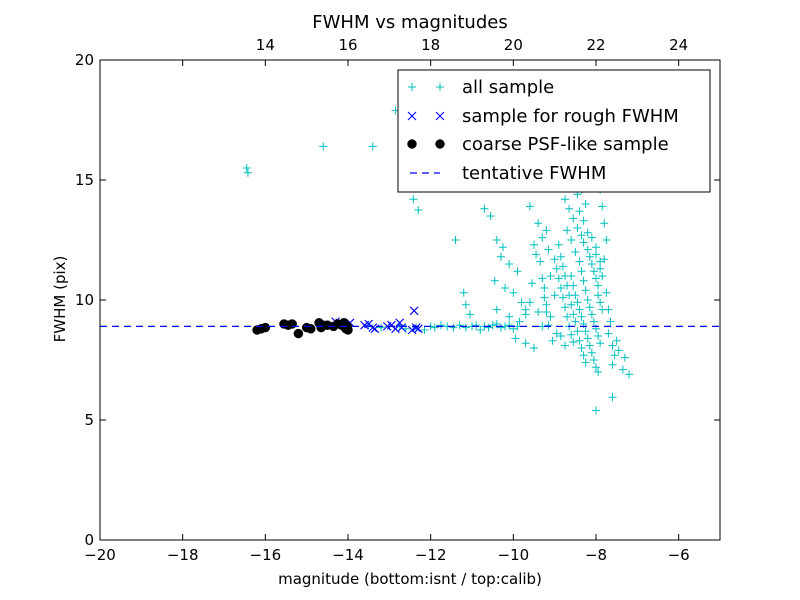  What do you see at coordinates (409, 22) in the screenshot?
I see `chart-title: FWHM vs magnitudes` at bounding box center [409, 22].